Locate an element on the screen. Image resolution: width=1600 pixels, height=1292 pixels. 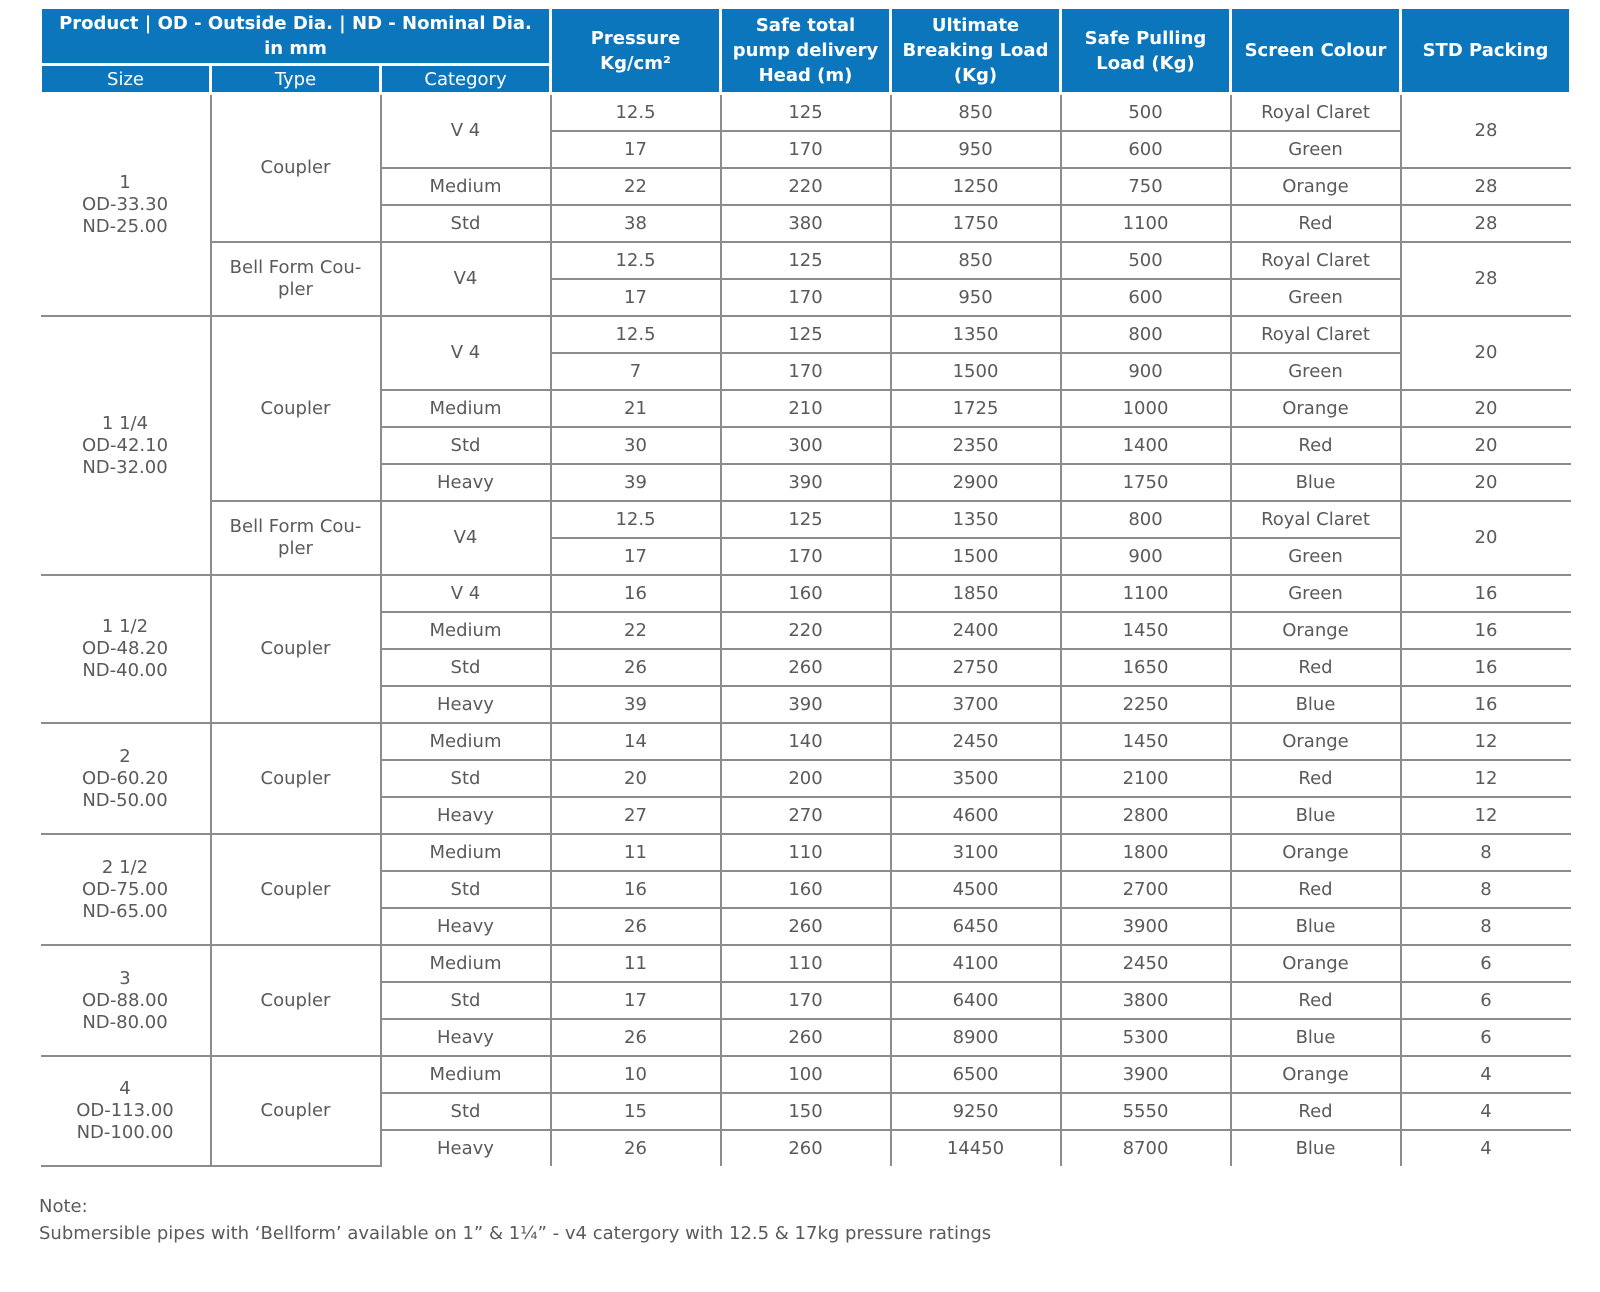
value-cell: 1850 is located at coordinates (975, 593).